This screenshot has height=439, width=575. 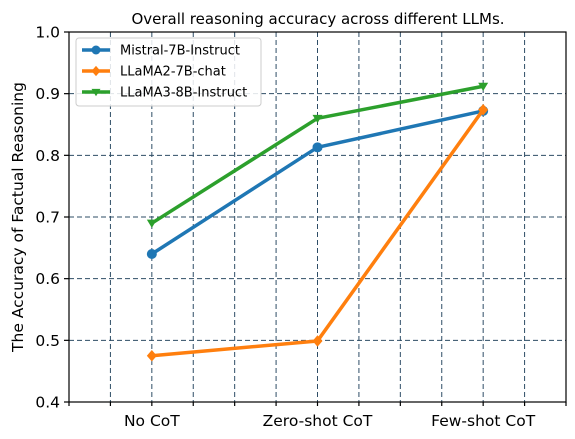 What do you see at coordinates (183, 93) in the screenshot?
I see `legend-label: LLaMA3-8B-Instruct` at bounding box center [183, 93].